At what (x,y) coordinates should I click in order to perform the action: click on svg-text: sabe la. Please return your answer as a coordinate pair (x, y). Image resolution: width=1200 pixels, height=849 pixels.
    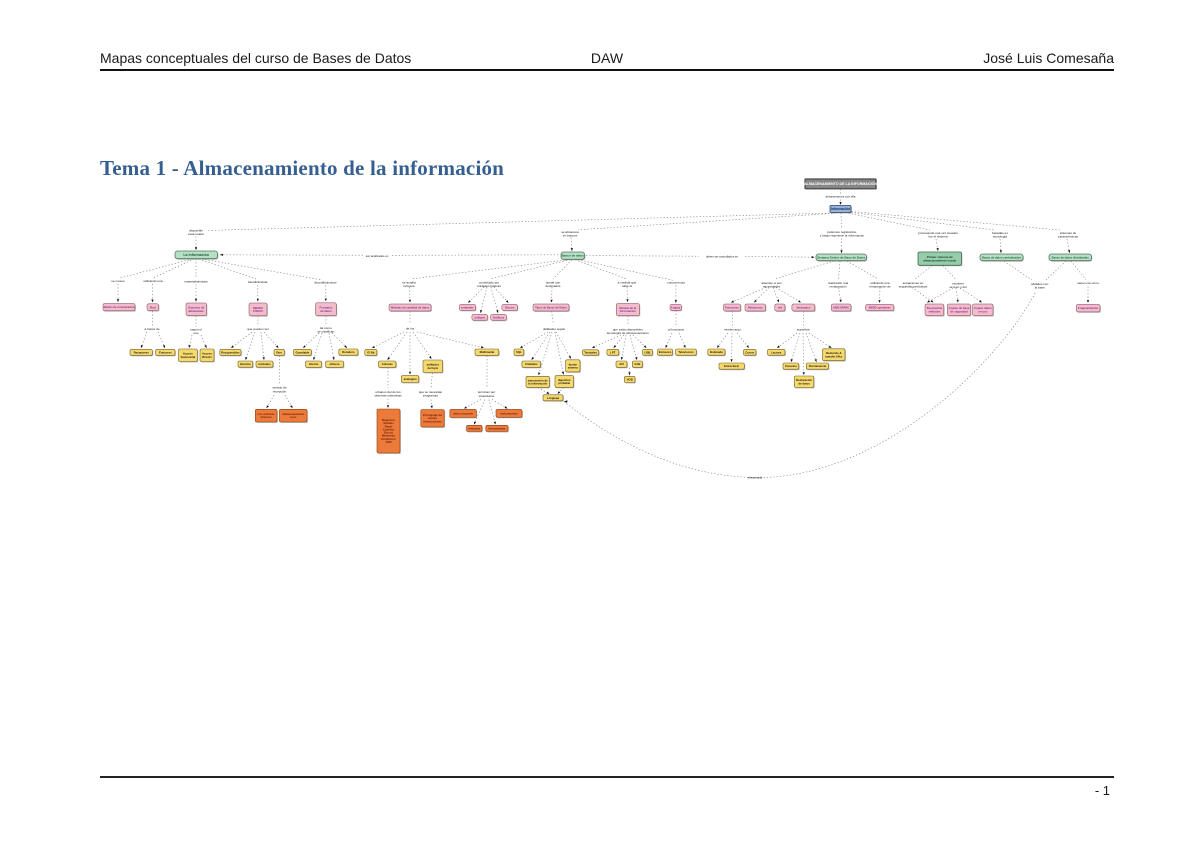
    Looking at the image, I should click on (627, 286).